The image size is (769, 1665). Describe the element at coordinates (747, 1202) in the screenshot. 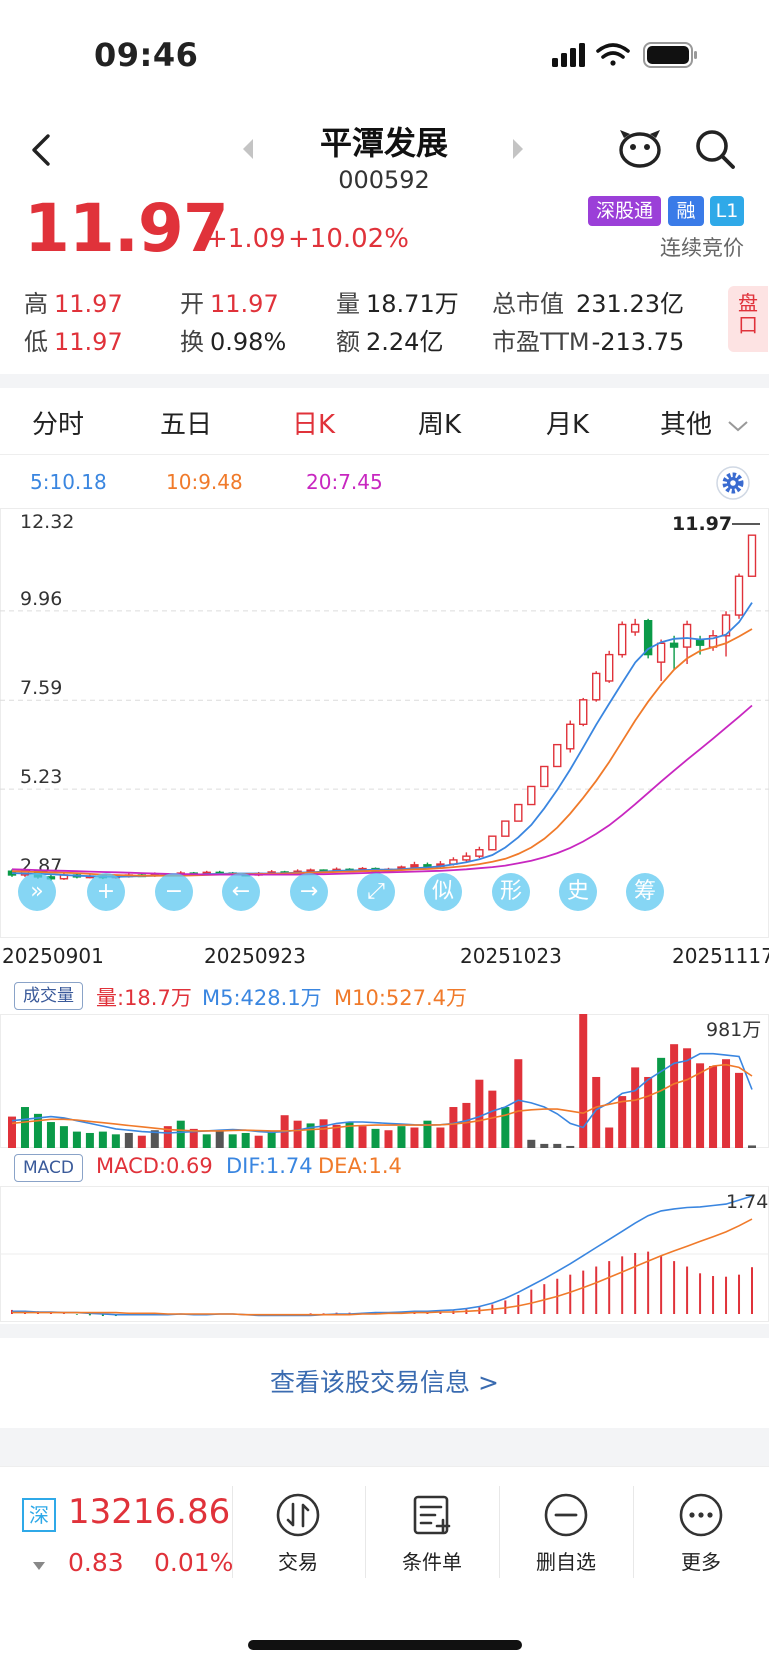

I see `macd-top-label: 1.74` at that location.